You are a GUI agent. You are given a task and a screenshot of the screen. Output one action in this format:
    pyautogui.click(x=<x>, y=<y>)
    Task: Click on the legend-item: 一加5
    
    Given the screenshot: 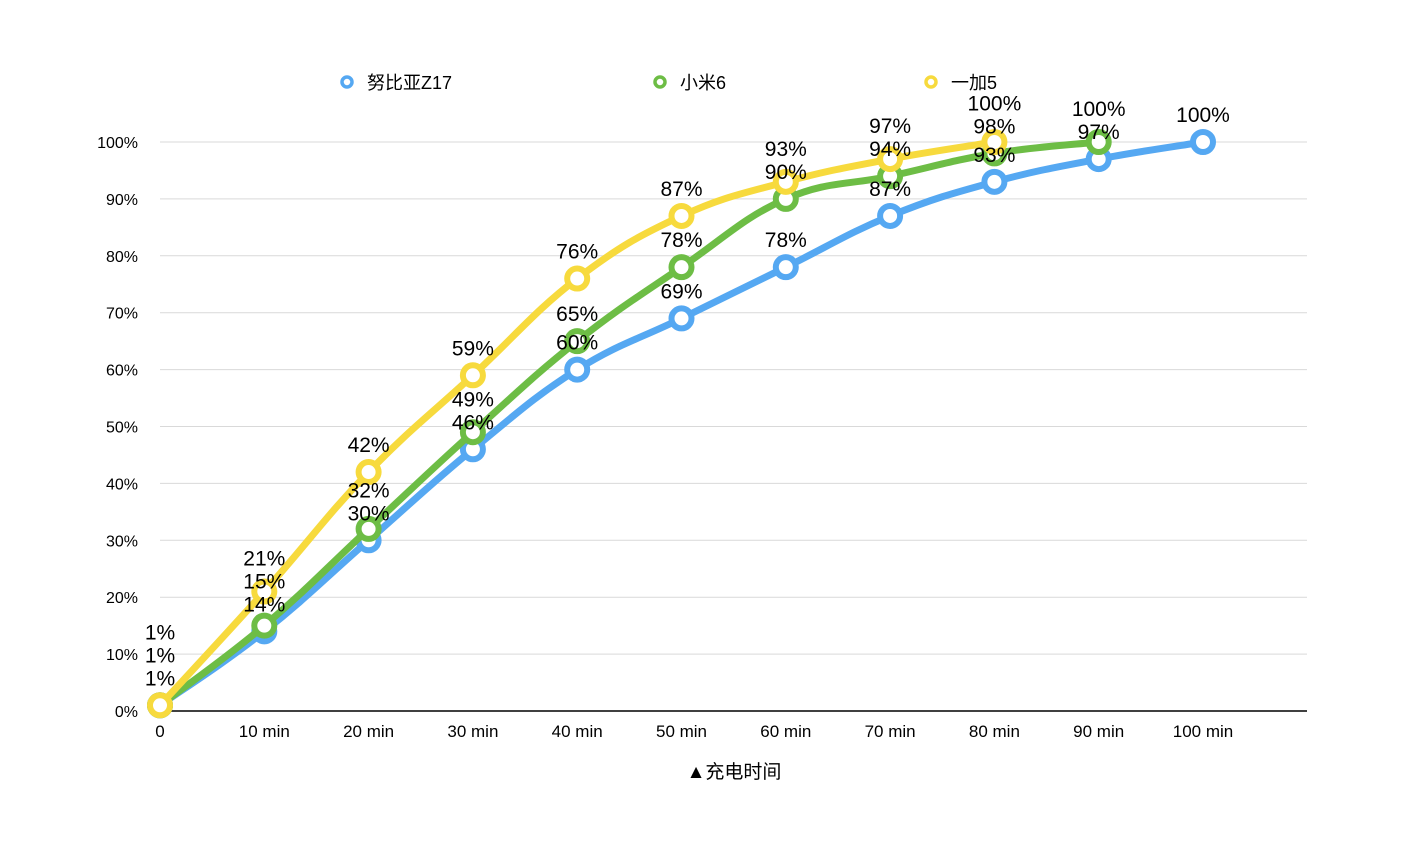 What is the action you would take?
    pyautogui.click(x=960, y=83)
    